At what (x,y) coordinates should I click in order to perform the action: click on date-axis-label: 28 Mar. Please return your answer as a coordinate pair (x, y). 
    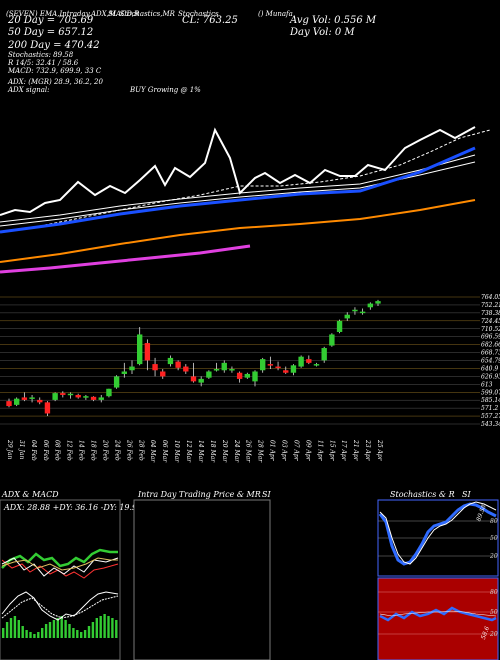
    Looking at the image, I should click on (260, 451).